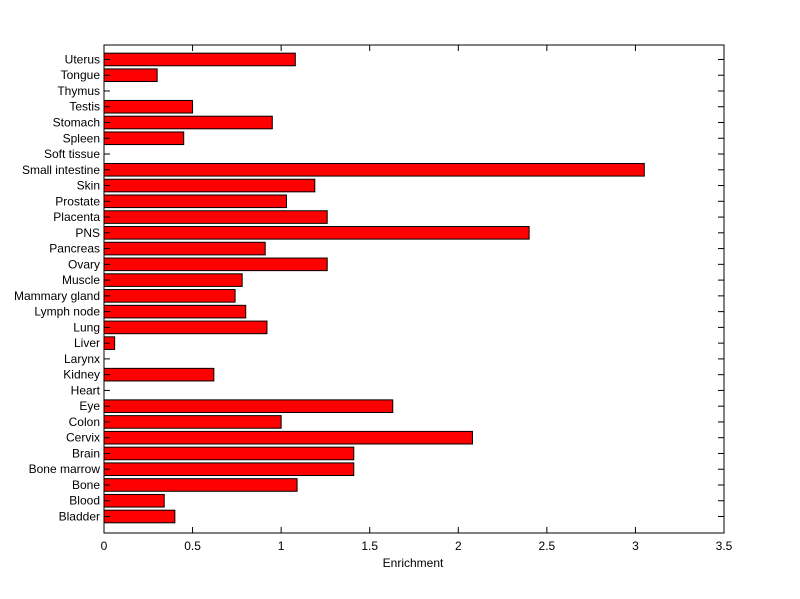 The height and width of the screenshot is (599, 800). Describe the element at coordinates (86, 453) in the screenshot. I see `y-tick-label-brain: Brain` at that location.